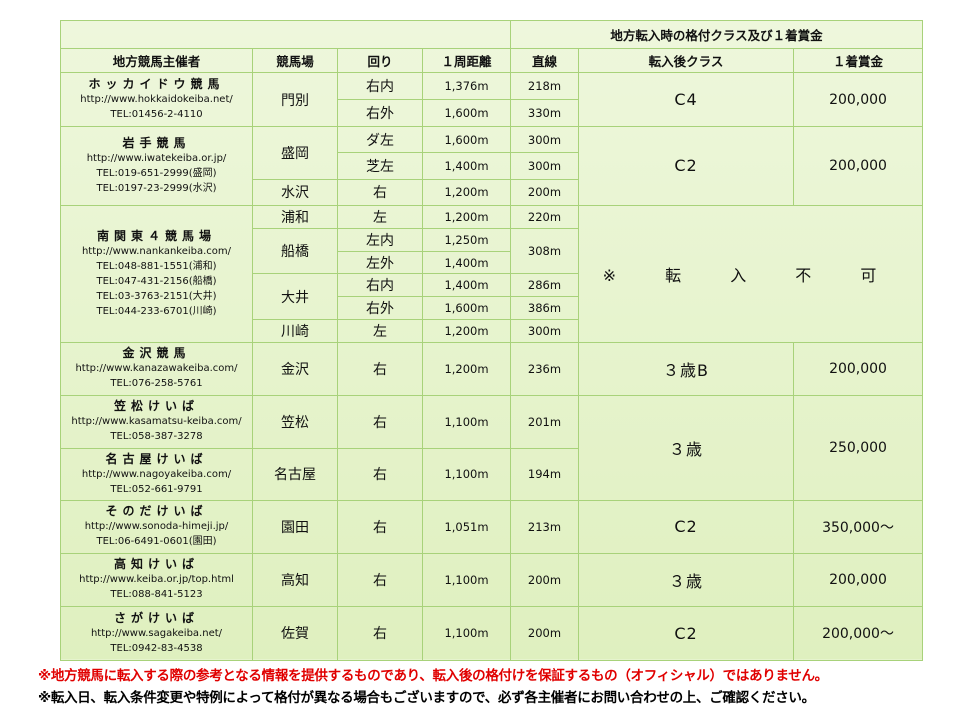 Image resolution: width=960 pixels, height=720 pixels. Describe the element at coordinates (156, 188) in the screenshot. I see `organizer-tel: TEL:0197-23-2999(水沢)` at that location.